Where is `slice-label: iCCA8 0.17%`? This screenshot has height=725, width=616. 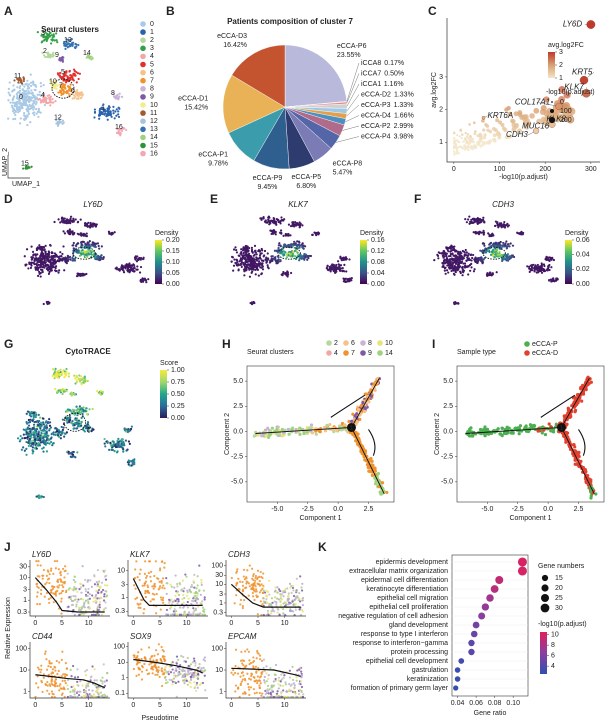 slice-label: iCCA8 0.17% is located at coordinates (382, 63).